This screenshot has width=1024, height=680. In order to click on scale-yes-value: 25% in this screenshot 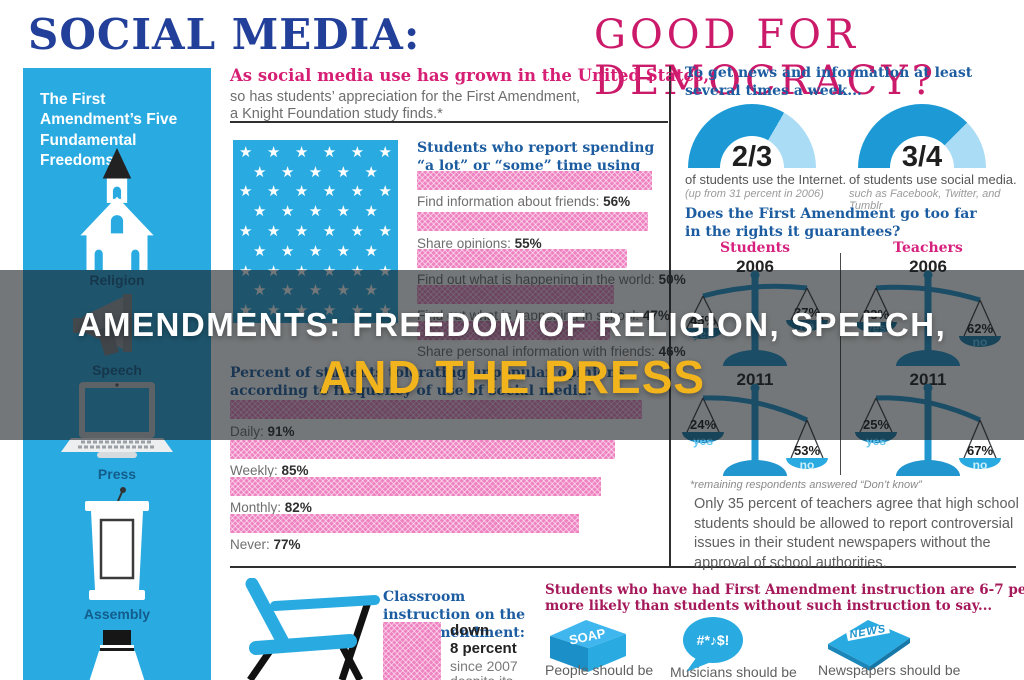, I will do `click(876, 424)`.